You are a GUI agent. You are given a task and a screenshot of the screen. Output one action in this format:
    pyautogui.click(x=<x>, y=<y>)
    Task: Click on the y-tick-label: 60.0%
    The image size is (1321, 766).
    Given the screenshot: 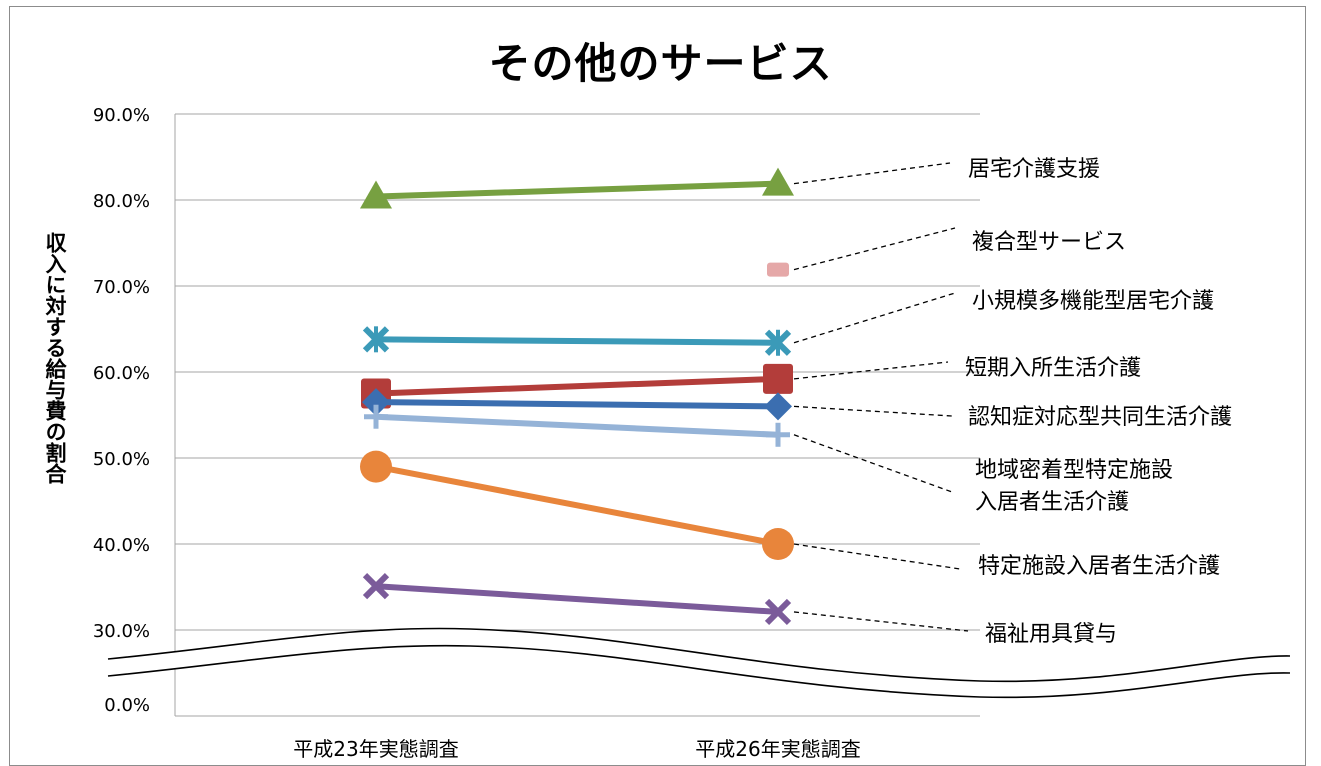 What is the action you would take?
    pyautogui.click(x=121, y=373)
    